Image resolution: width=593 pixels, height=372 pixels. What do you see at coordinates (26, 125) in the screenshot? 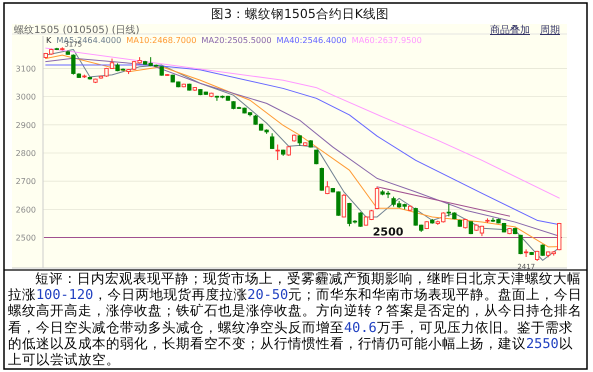
I see `y-tick-label: 2900` at bounding box center [26, 125].